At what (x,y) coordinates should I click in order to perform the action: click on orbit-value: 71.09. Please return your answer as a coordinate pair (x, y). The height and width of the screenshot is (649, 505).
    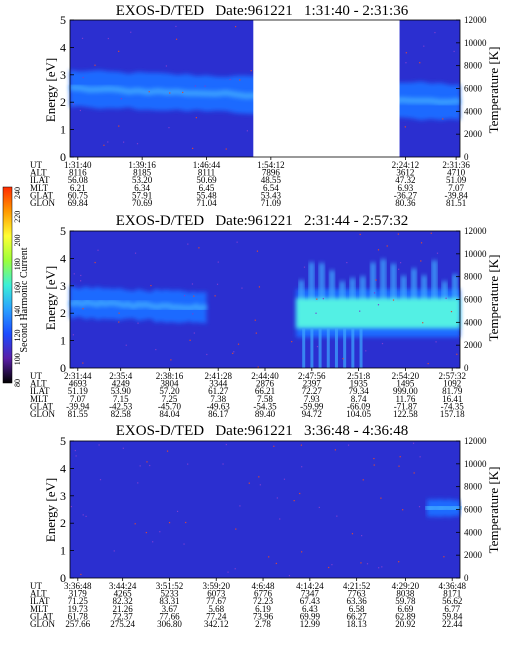
    Looking at the image, I should click on (271, 203).